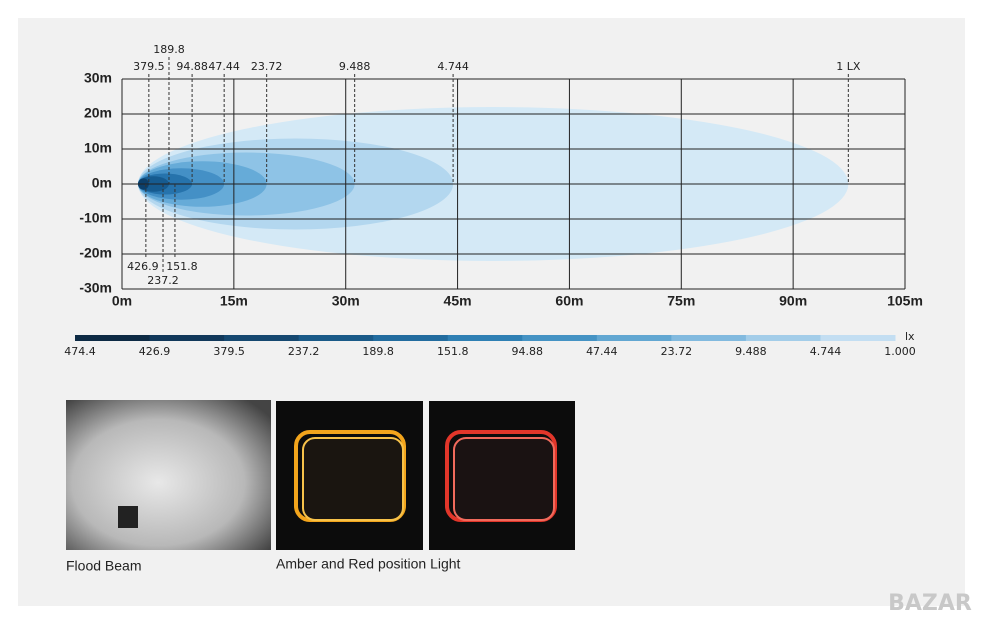 This screenshot has width=990, height=637. I want to click on colorbar-label: 237.2, so click(304, 351).